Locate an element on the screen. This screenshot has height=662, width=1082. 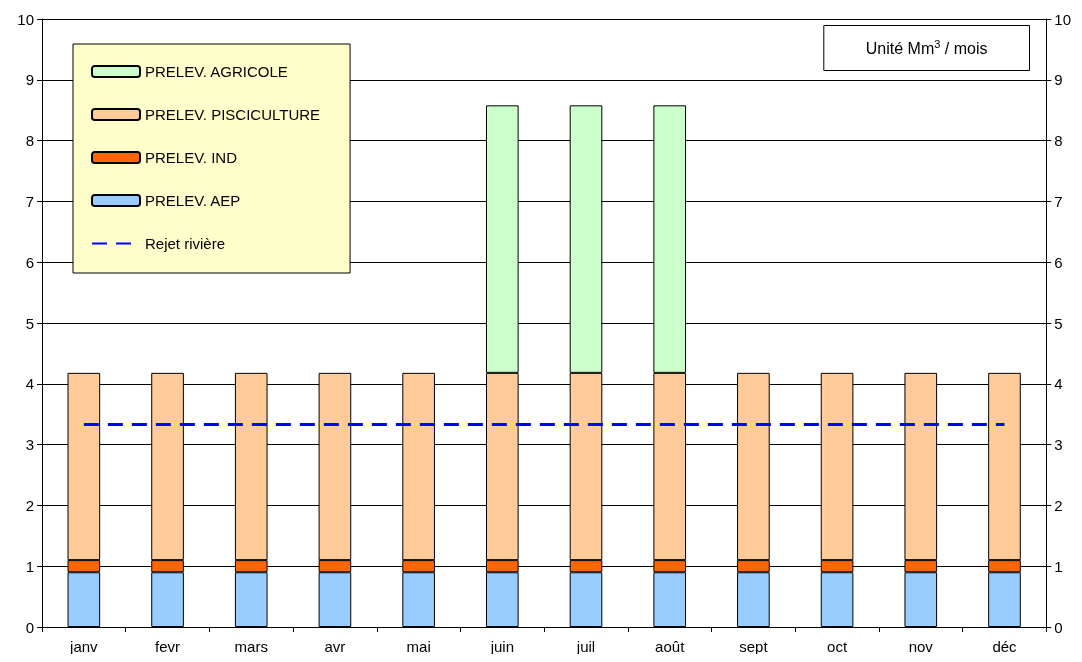
y-tick-label: 6 is located at coordinates (29, 262).